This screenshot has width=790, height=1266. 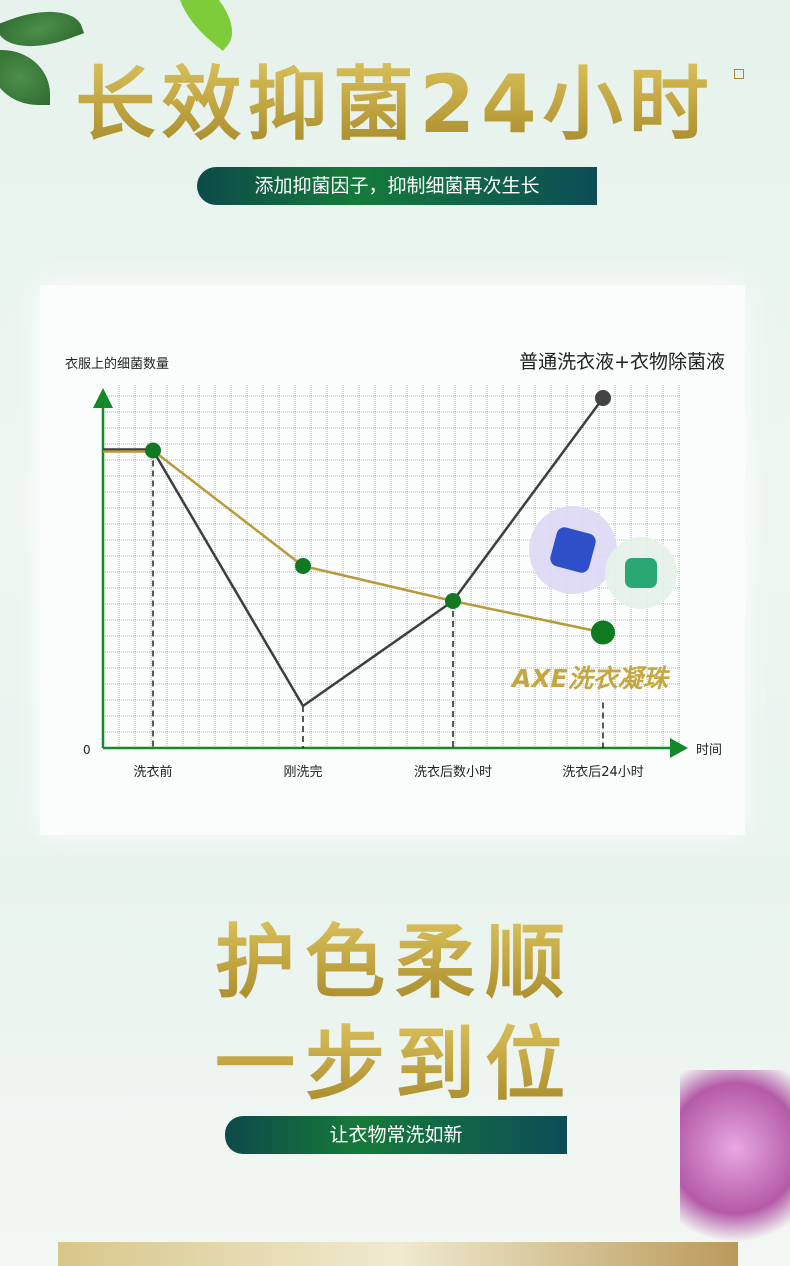 What do you see at coordinates (103, 398) in the screenshot?
I see `y-axis-arrow` at bounding box center [103, 398].